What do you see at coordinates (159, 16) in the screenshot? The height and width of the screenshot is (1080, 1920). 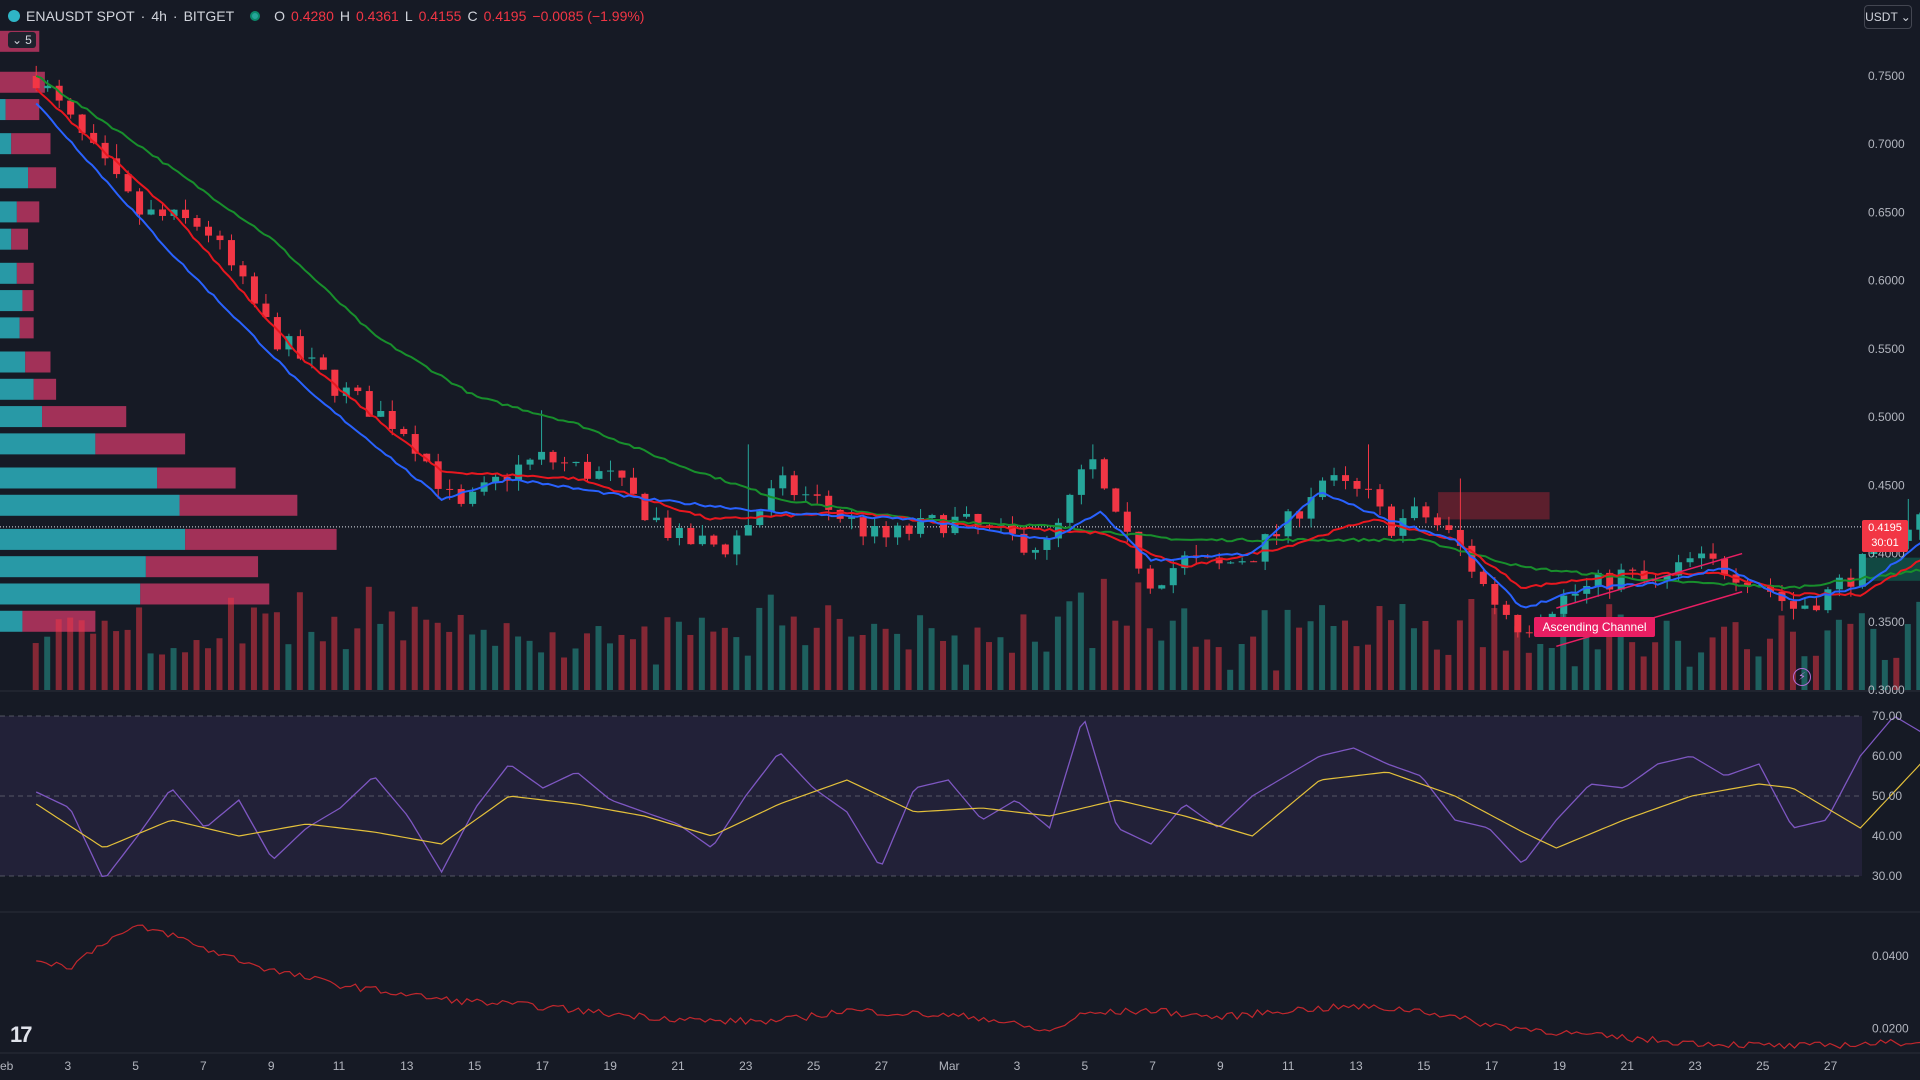 I see `interval: 4h` at bounding box center [159, 16].